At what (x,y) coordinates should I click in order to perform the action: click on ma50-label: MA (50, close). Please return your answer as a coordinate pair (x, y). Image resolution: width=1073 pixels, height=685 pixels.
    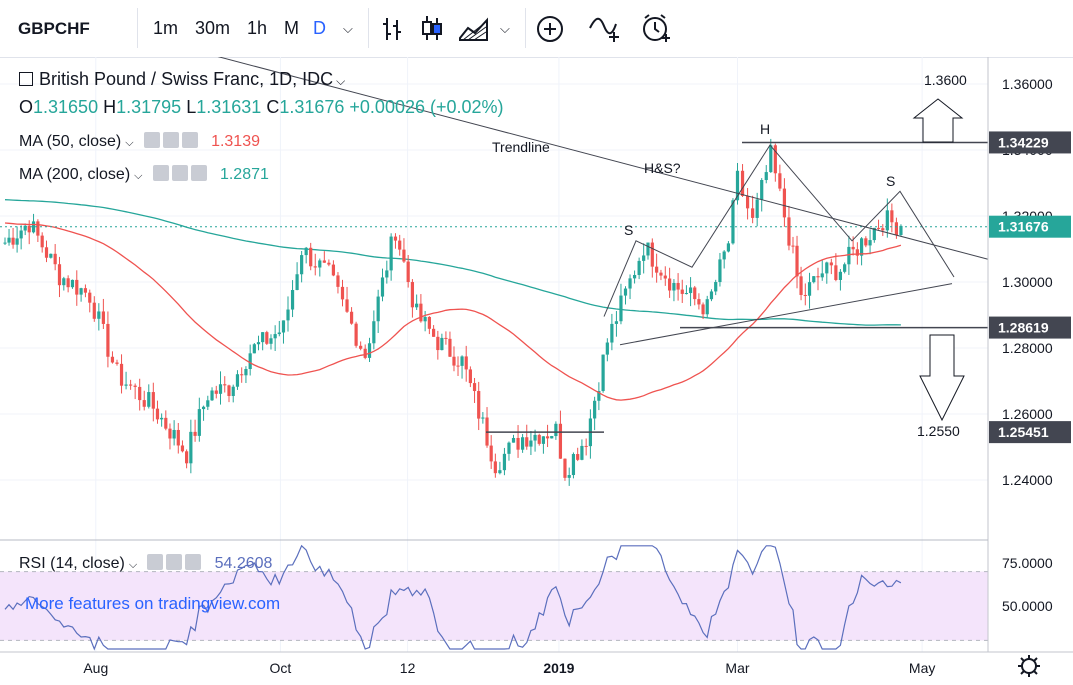
    Looking at the image, I should click on (70, 141).